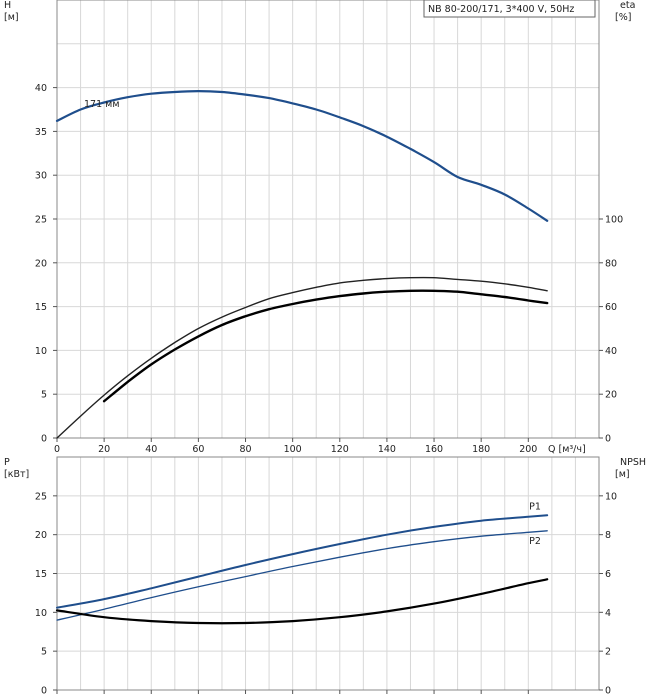 This screenshot has width=658, height=700. I want to click on impeller-diameter-label: 171 мм, so click(102, 104).